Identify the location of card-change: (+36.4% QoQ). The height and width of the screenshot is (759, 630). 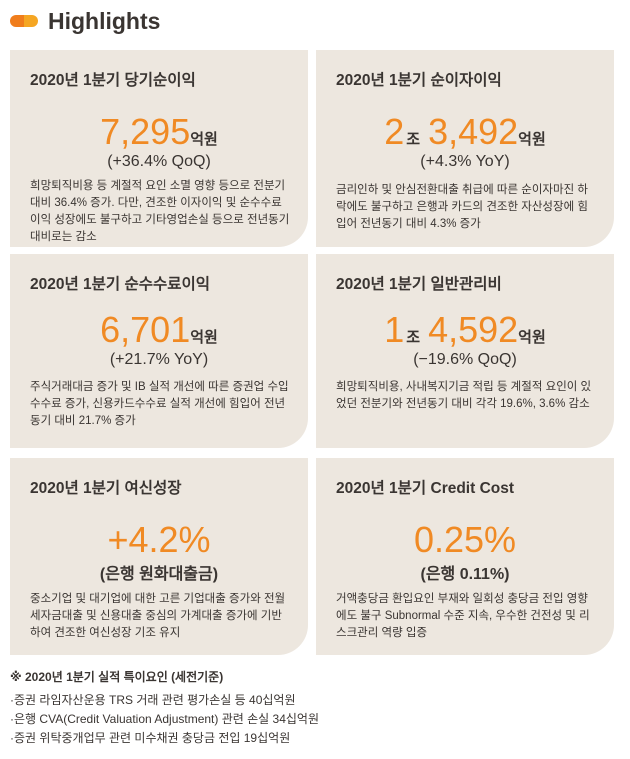
(159, 161).